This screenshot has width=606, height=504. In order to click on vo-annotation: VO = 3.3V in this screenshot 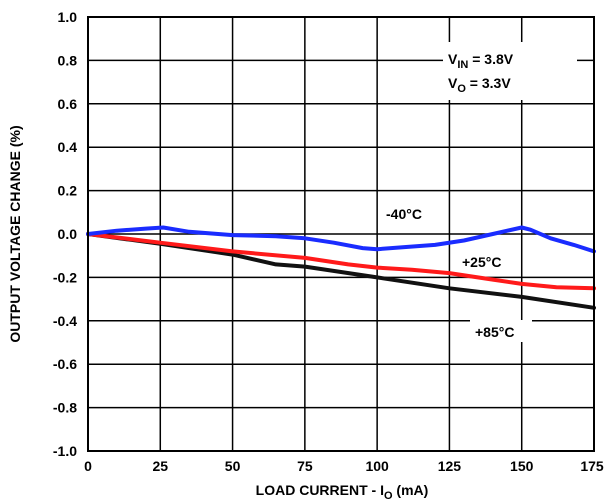, I will do `click(479, 85)`.